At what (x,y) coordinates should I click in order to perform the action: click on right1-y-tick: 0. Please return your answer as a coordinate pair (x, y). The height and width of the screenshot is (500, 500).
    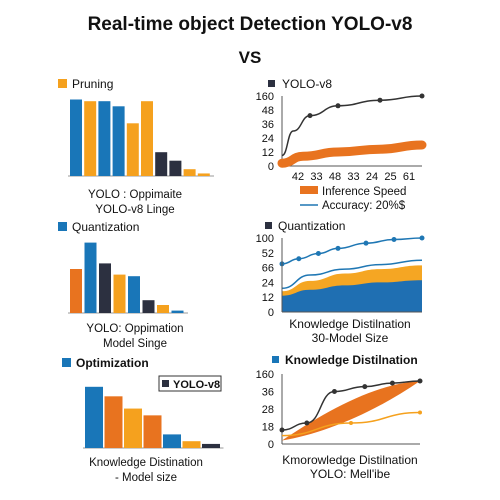
    Looking at the image, I should click on (271, 167).